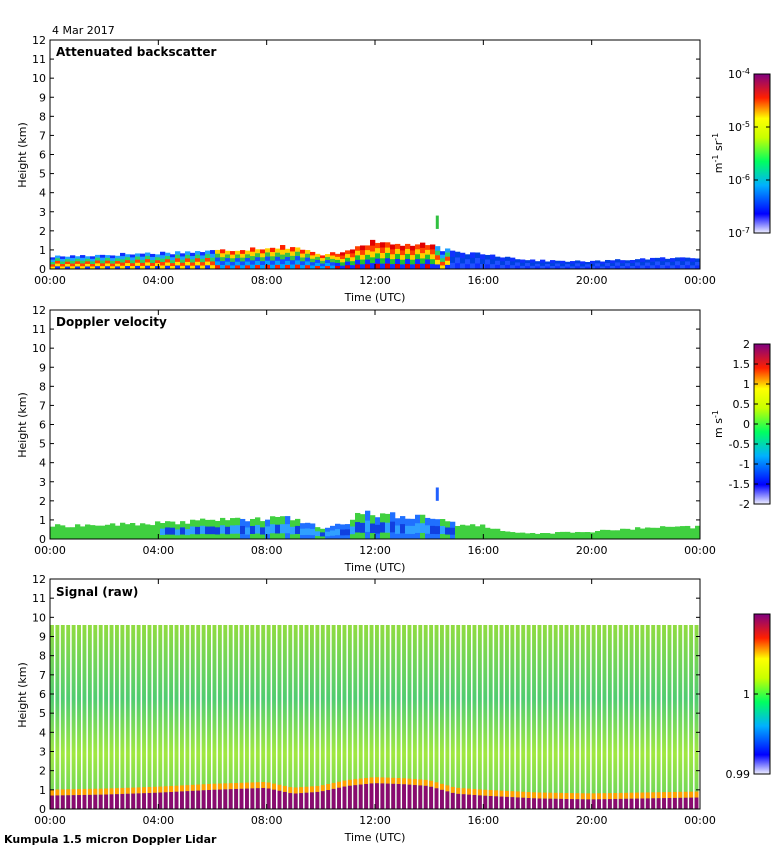 This screenshot has height=850, width=780. I want to click on y-tick-label: 10, so click(39, 78).